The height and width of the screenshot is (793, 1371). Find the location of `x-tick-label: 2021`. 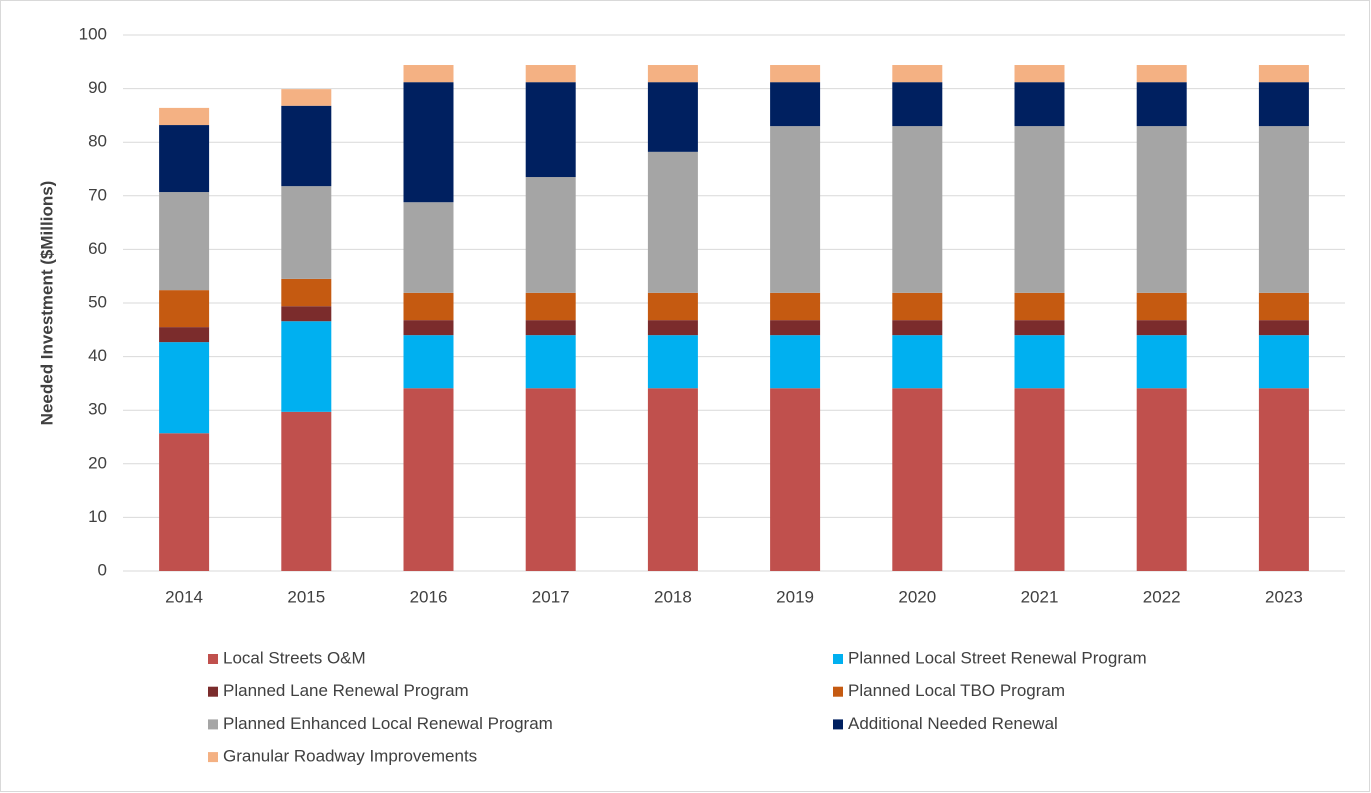

x-tick-label: 2021 is located at coordinates (1040, 596).